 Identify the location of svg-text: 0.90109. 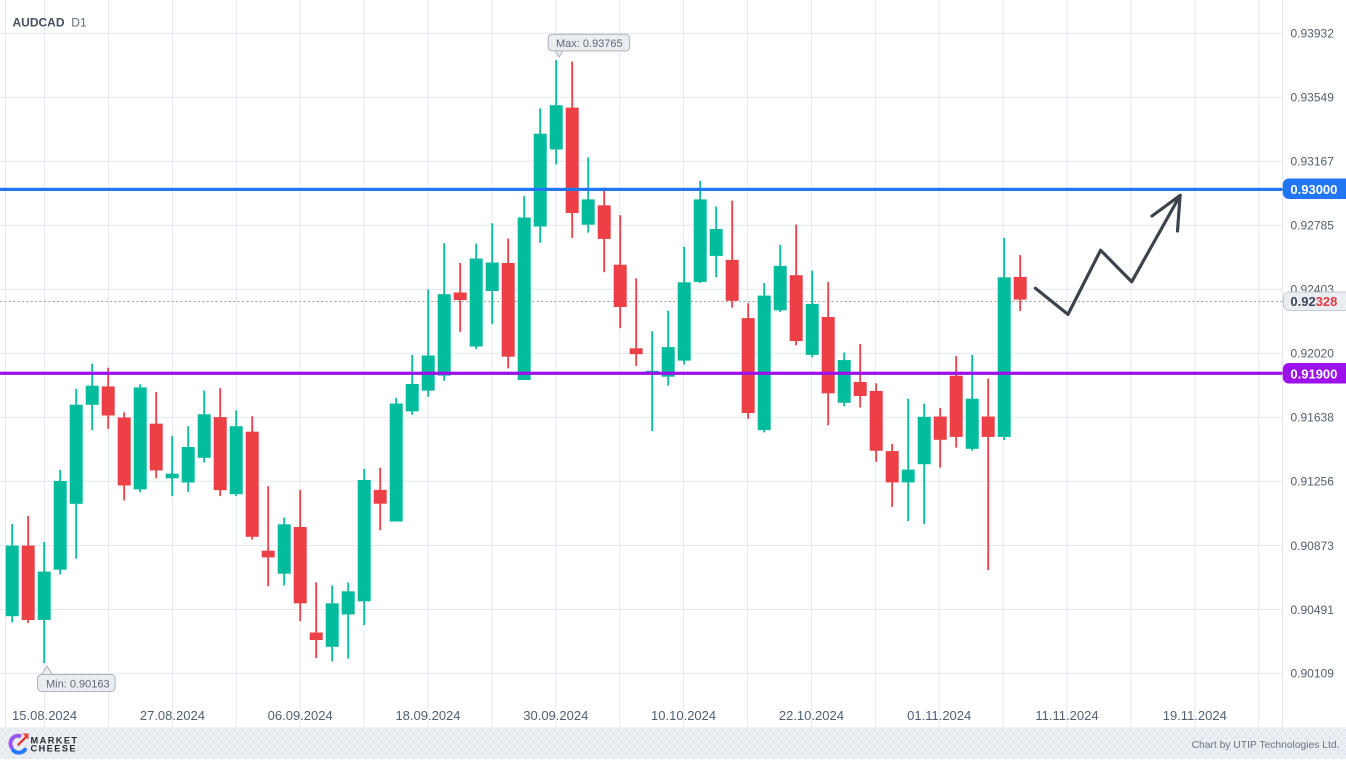
(1313, 674).